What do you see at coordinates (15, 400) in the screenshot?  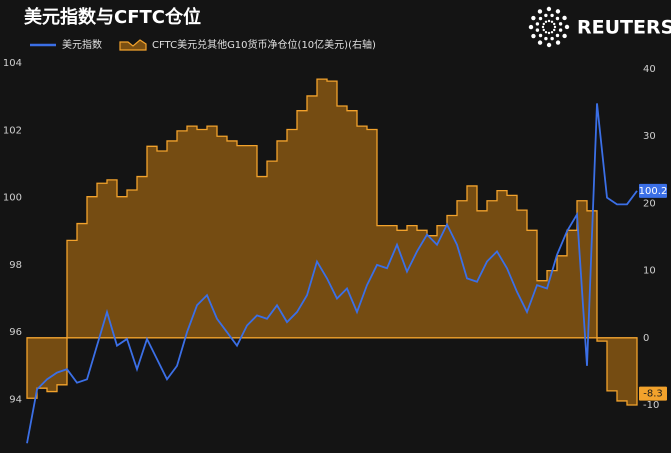 I see `y-tick-label: 94` at bounding box center [15, 400].